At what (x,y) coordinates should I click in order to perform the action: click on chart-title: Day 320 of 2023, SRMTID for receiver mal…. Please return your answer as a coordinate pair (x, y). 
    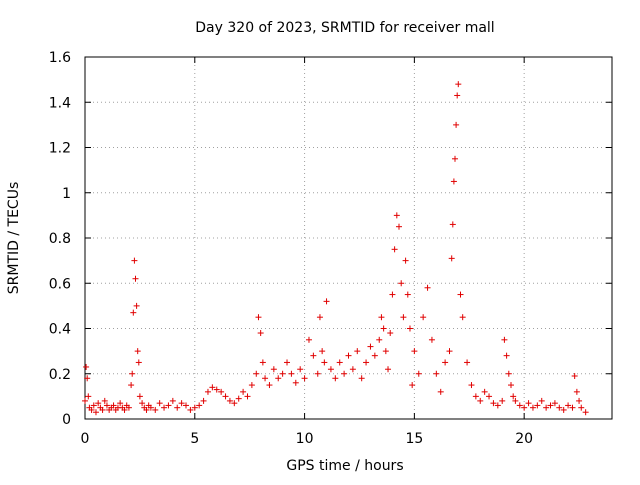
    Looking at the image, I should click on (344, 28).